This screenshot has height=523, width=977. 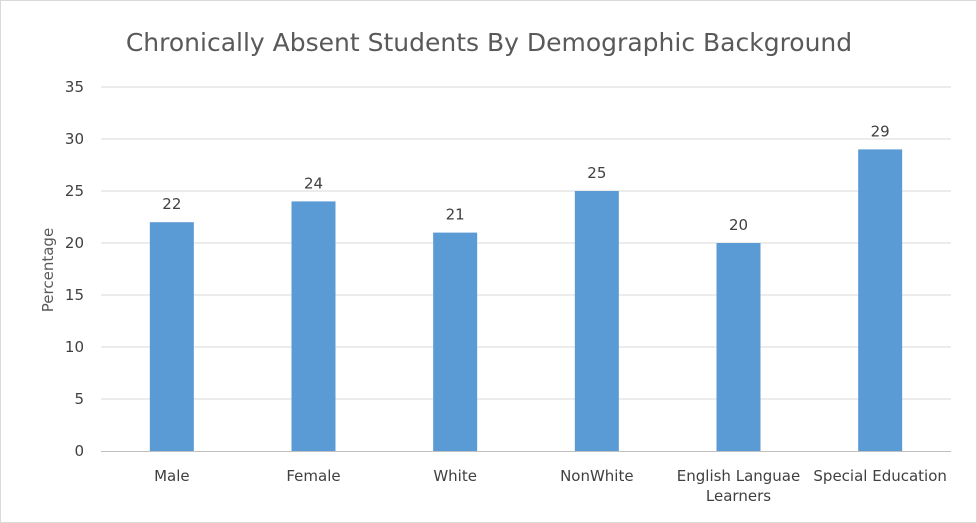 I want to click on data-label: 22, so click(x=171, y=204).